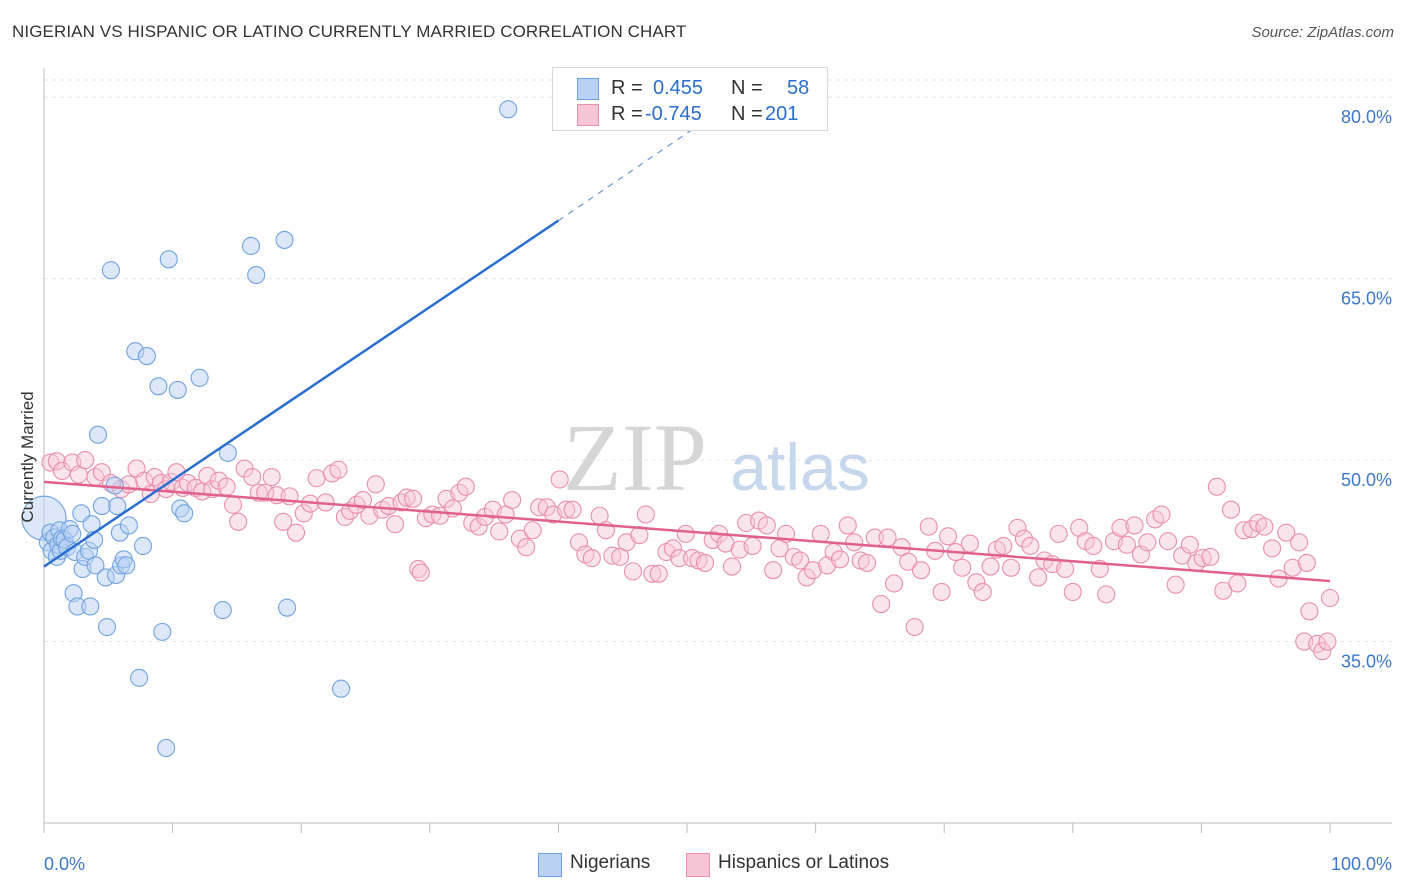  Describe the element at coordinates (1366, 299) in the screenshot. I see `y-tick-label: 65.0%` at that location.